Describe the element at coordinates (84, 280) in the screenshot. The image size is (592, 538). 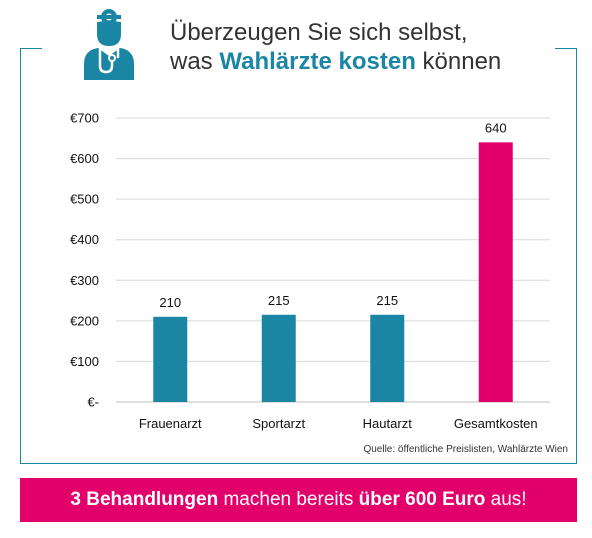
I see `y-tick-label: €300` at that location.